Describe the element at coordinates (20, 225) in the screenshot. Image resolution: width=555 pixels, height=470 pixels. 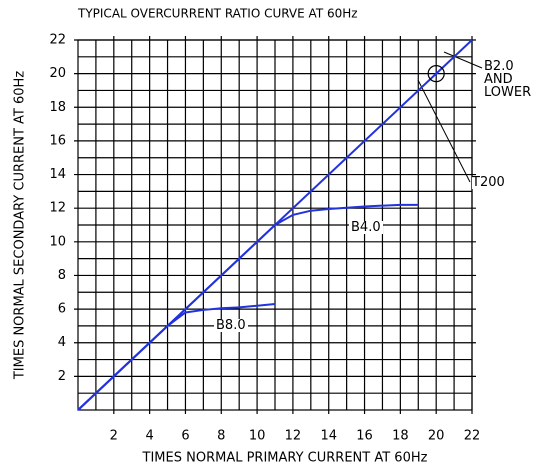
I see `y-axis-label: TIMES NORMAL SECONDARY CURRENT AT 60Hz` at that location.